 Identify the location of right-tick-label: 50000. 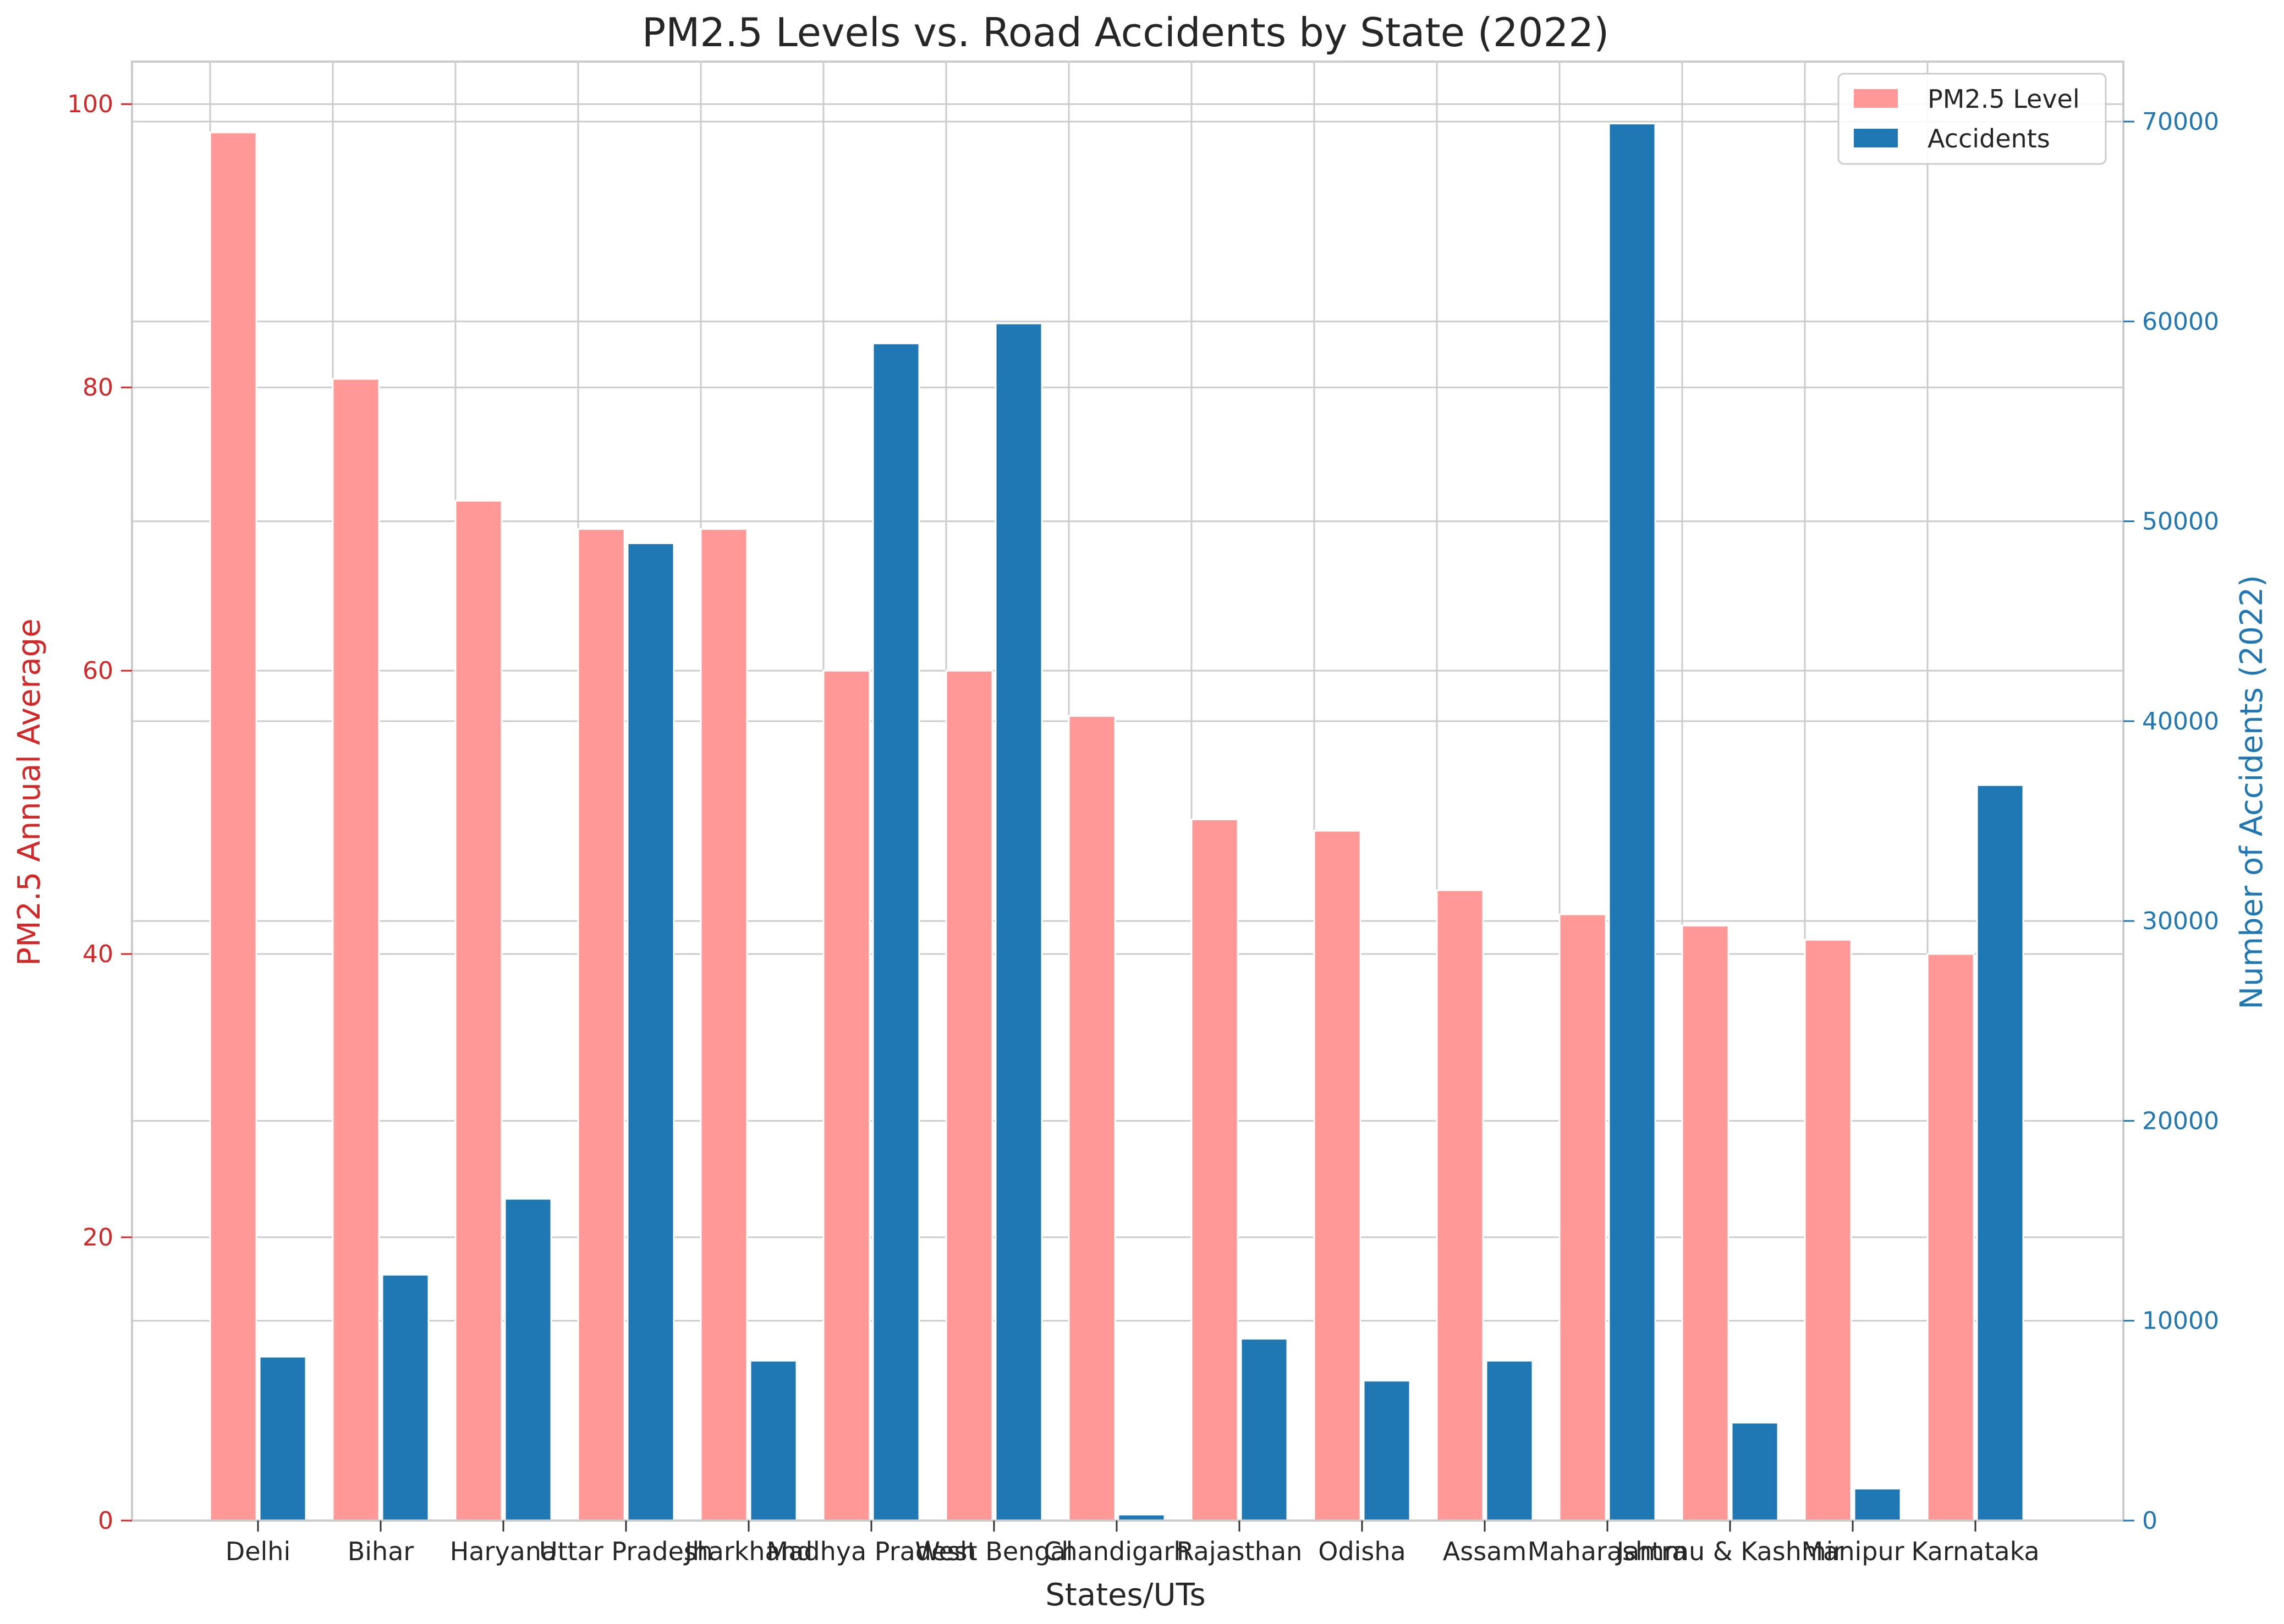
(2180, 522).